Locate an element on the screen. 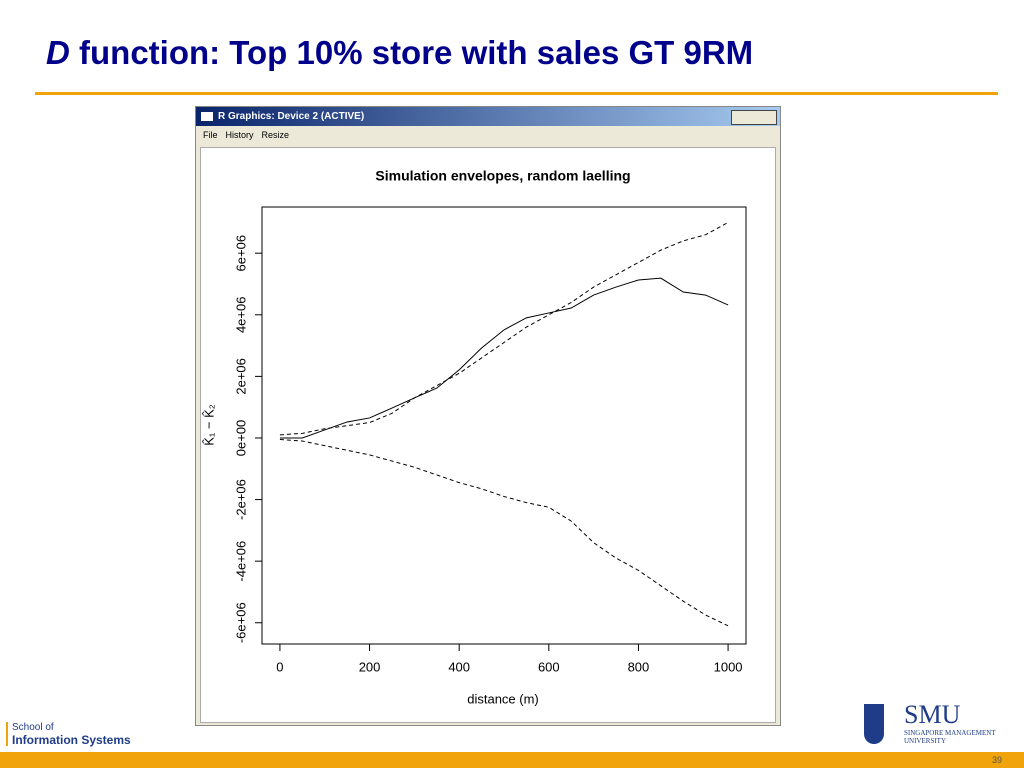  school-logo: School of Information Systems is located at coordinates (68, 734).